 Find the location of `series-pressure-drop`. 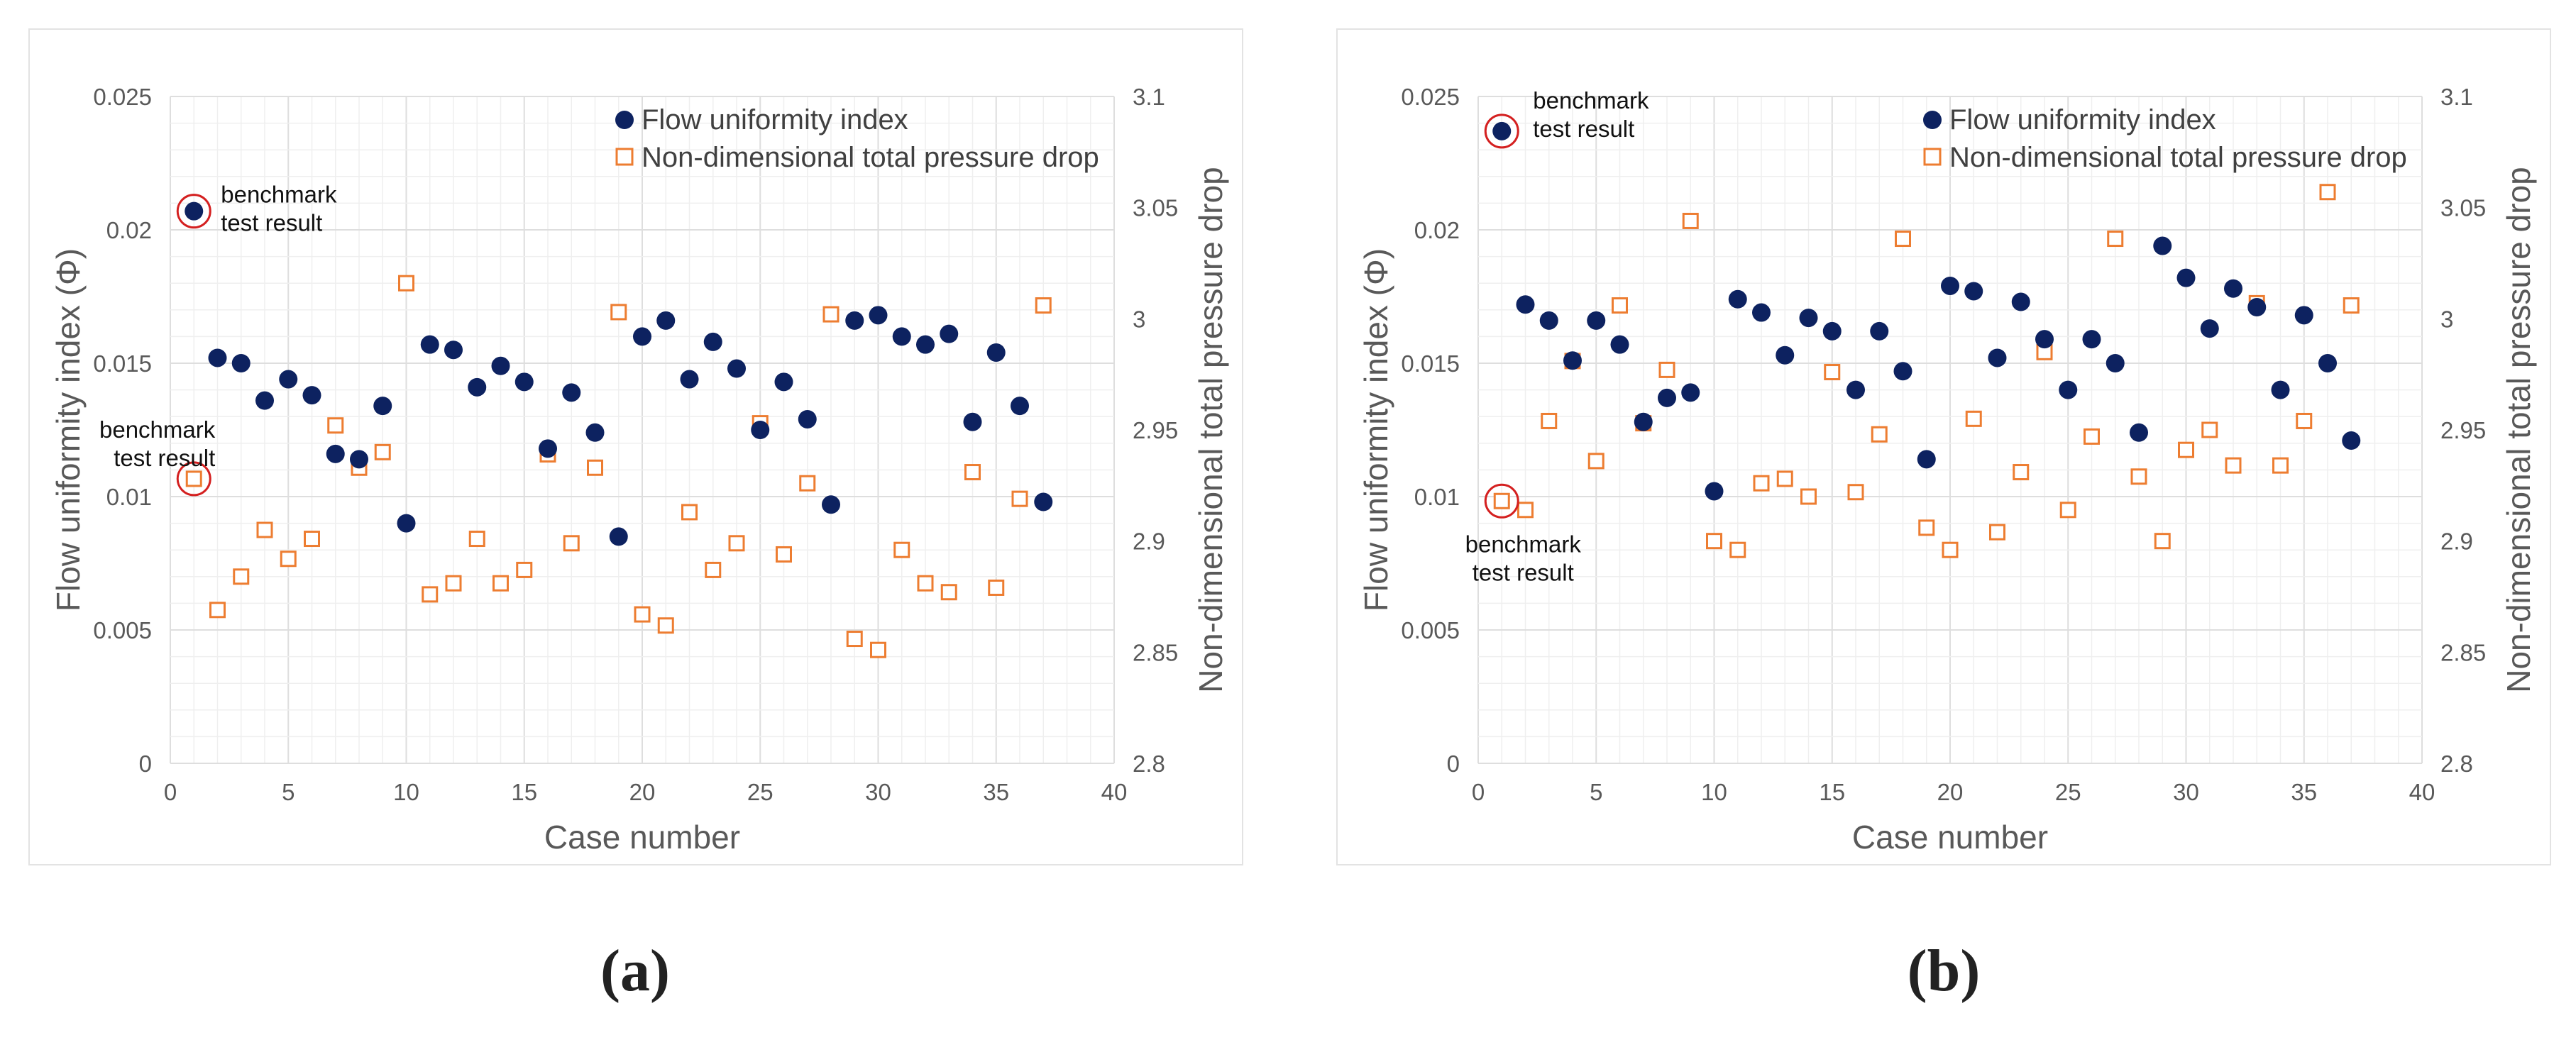

series-pressure-drop is located at coordinates (618, 466).